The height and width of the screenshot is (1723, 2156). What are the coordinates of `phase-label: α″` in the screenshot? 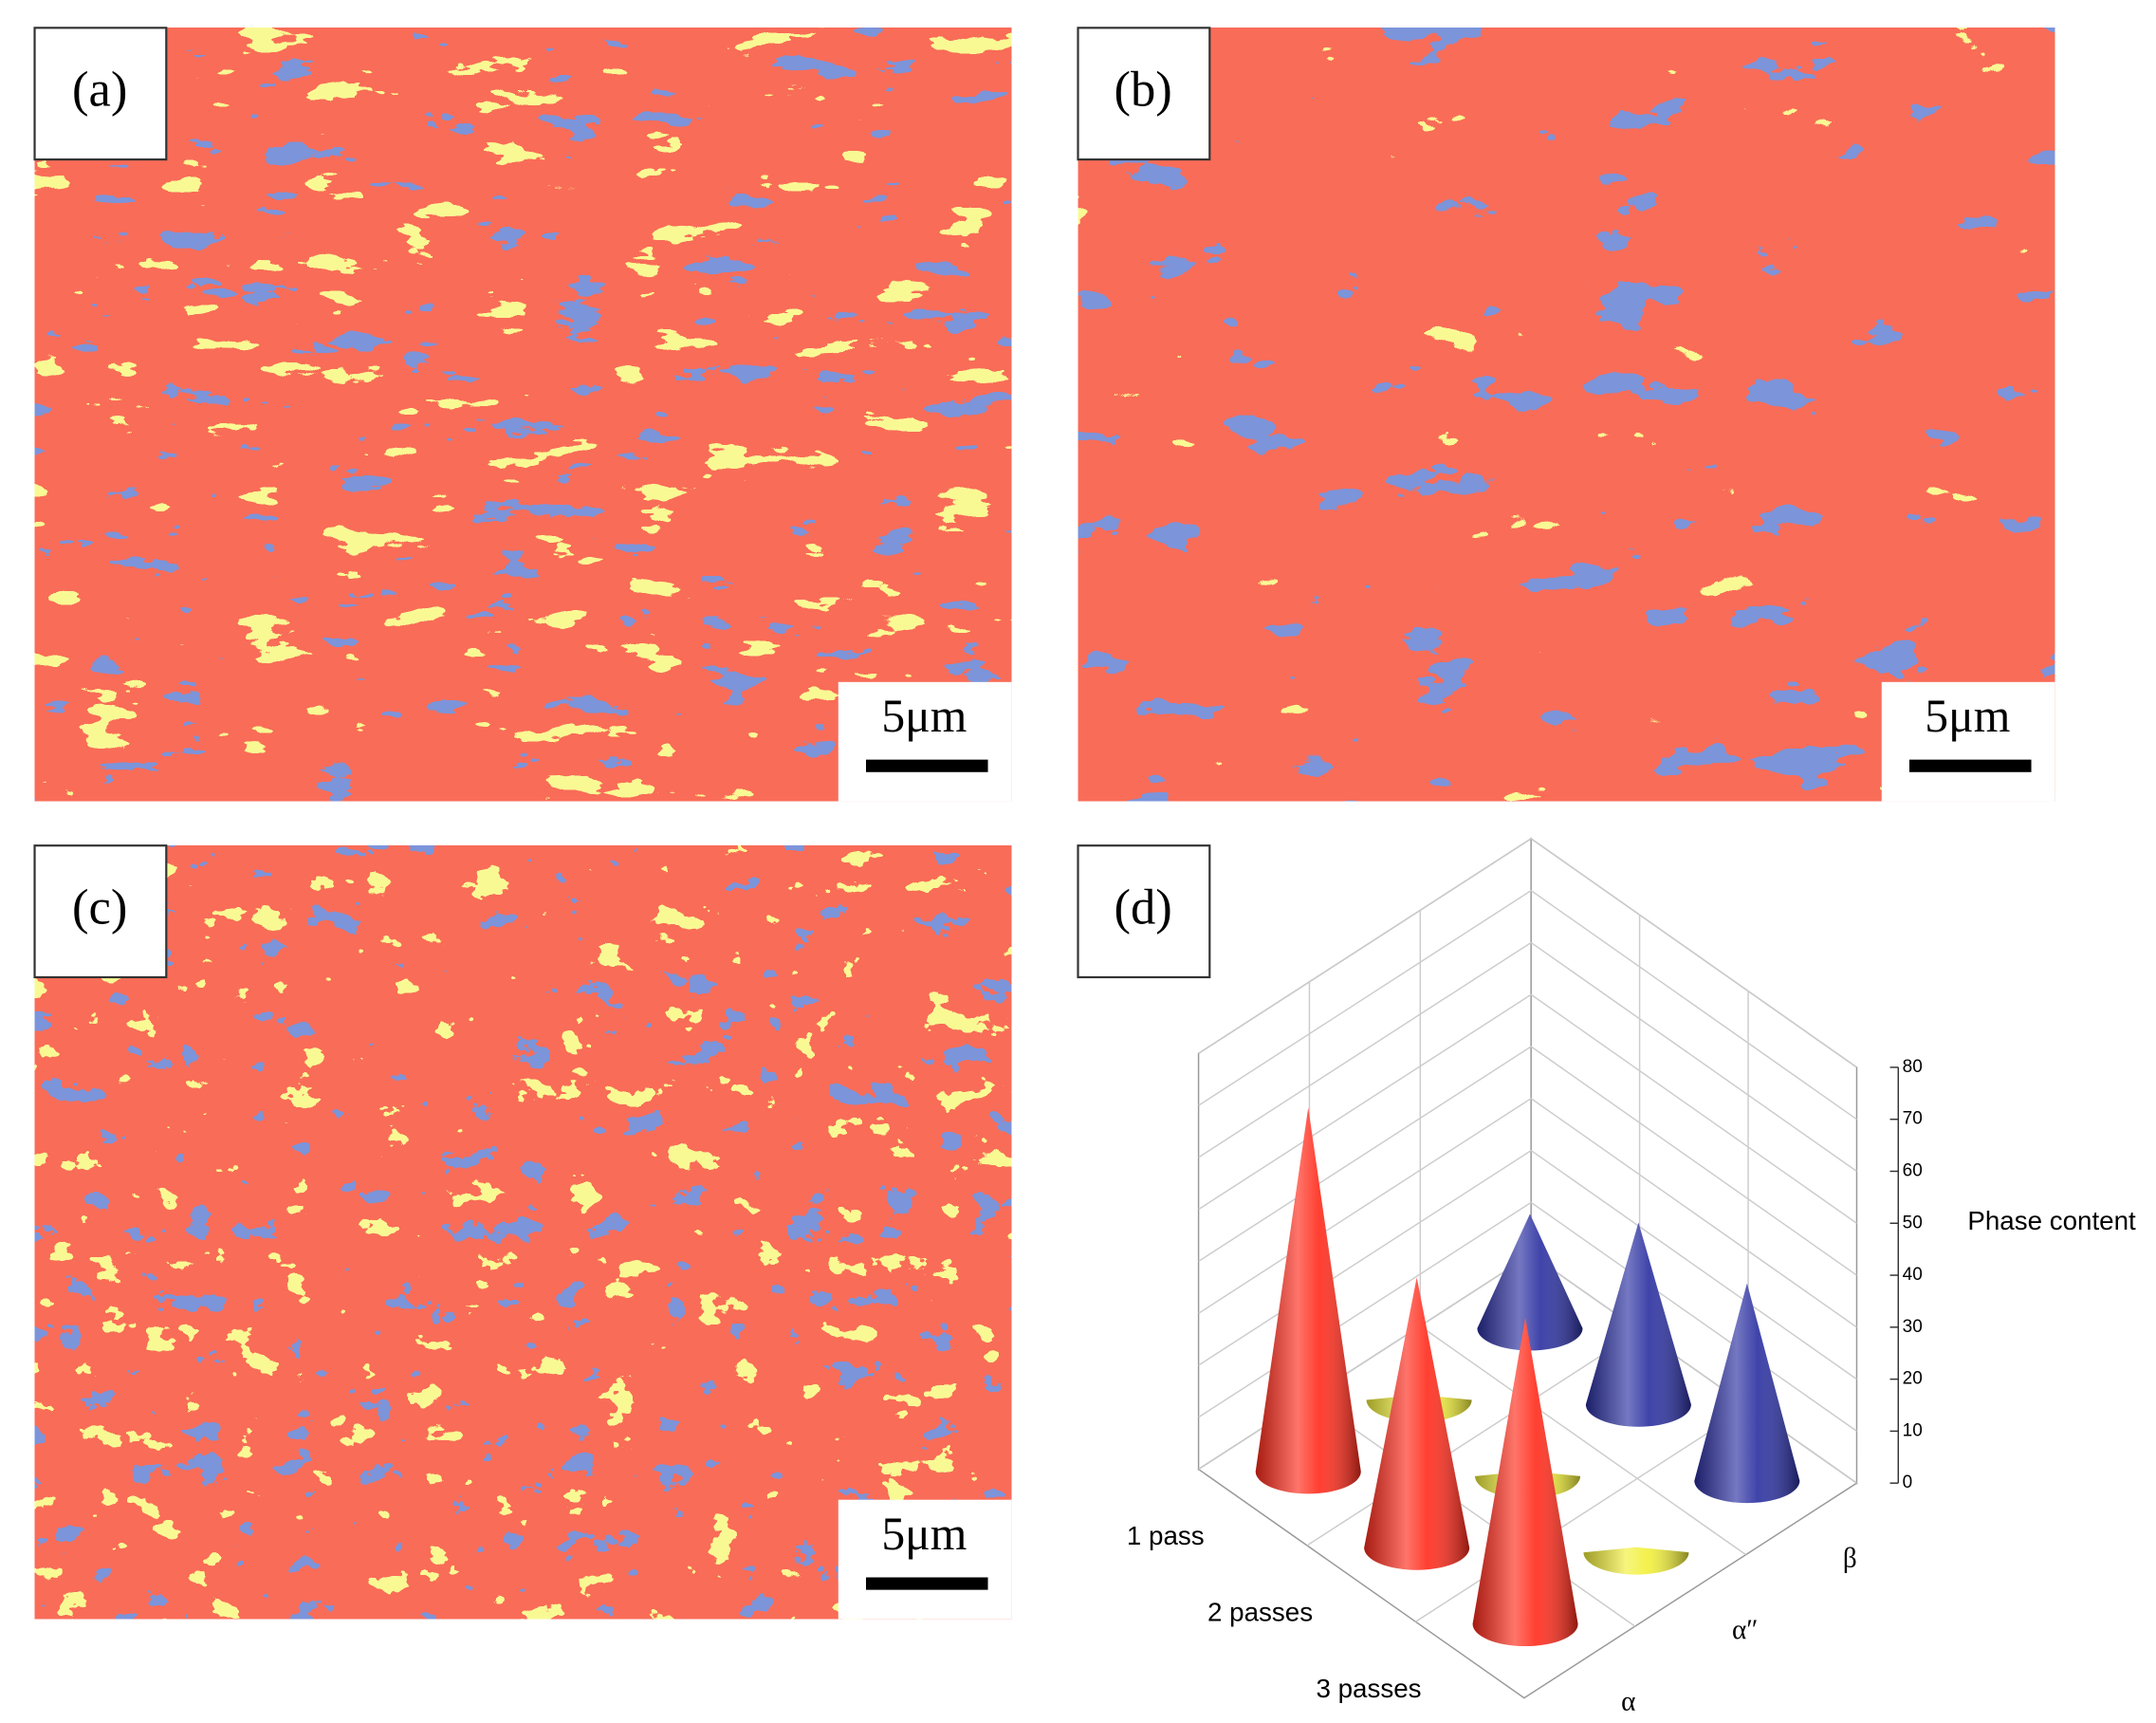 It's located at (1745, 1630).